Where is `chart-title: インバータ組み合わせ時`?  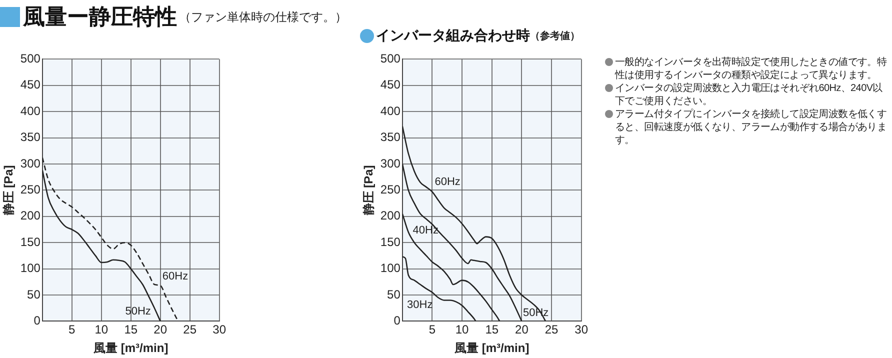
chart-title: インバータ組み合わせ時 is located at coordinates (453, 36).